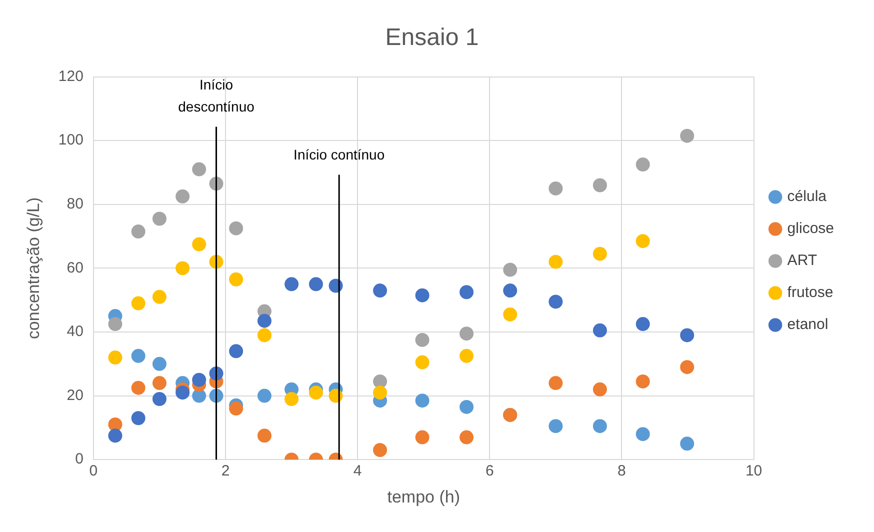 The image size is (874, 532). What do you see at coordinates (75, 331) in the screenshot?
I see `y-tick-label: 40` at bounding box center [75, 331].